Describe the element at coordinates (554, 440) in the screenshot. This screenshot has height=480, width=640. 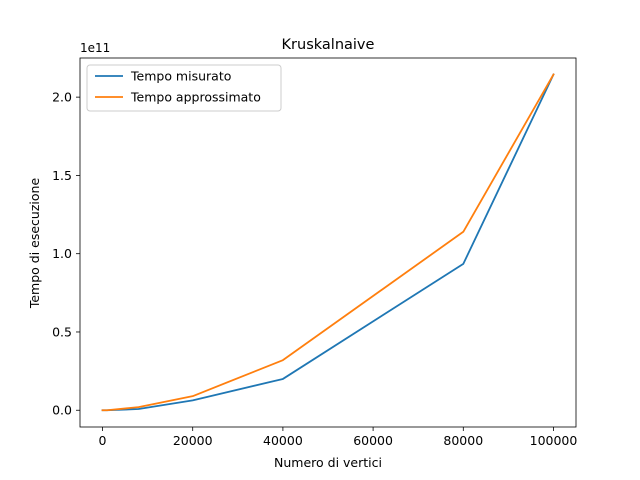
I see `x-tick-label: 100000` at that location.